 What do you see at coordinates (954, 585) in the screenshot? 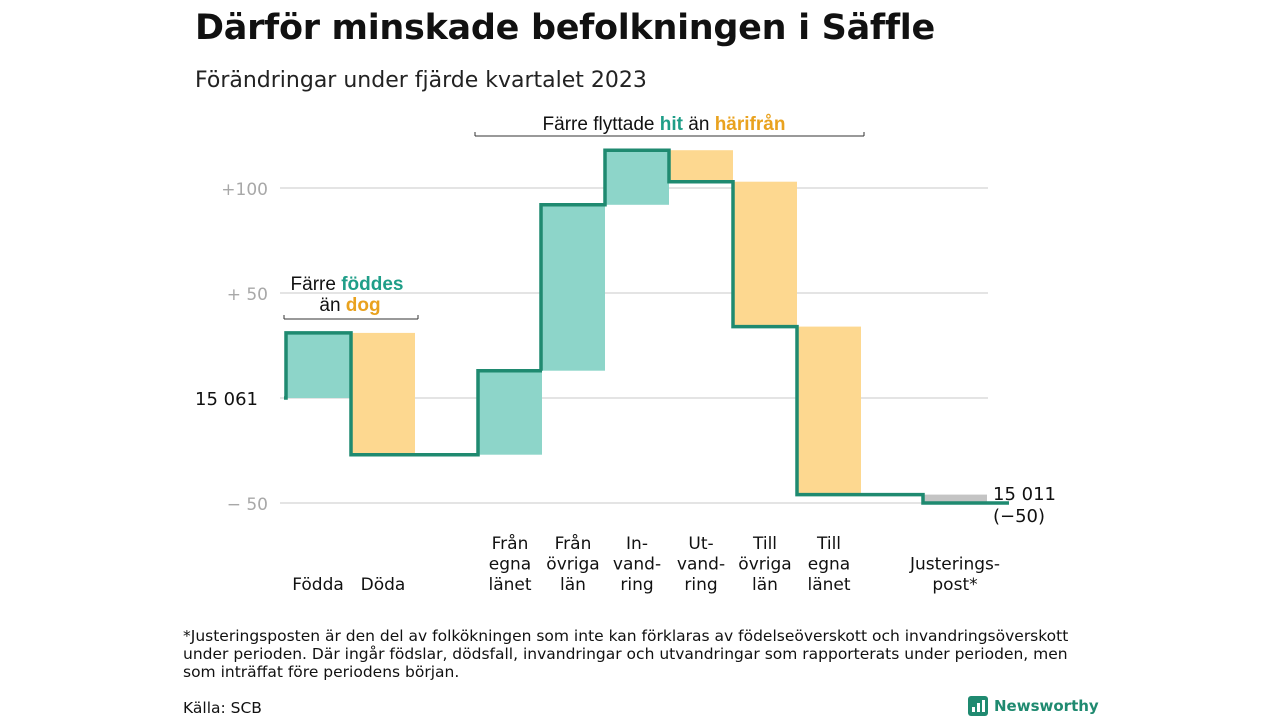
I see `x-tick-label: post*` at bounding box center [954, 585].